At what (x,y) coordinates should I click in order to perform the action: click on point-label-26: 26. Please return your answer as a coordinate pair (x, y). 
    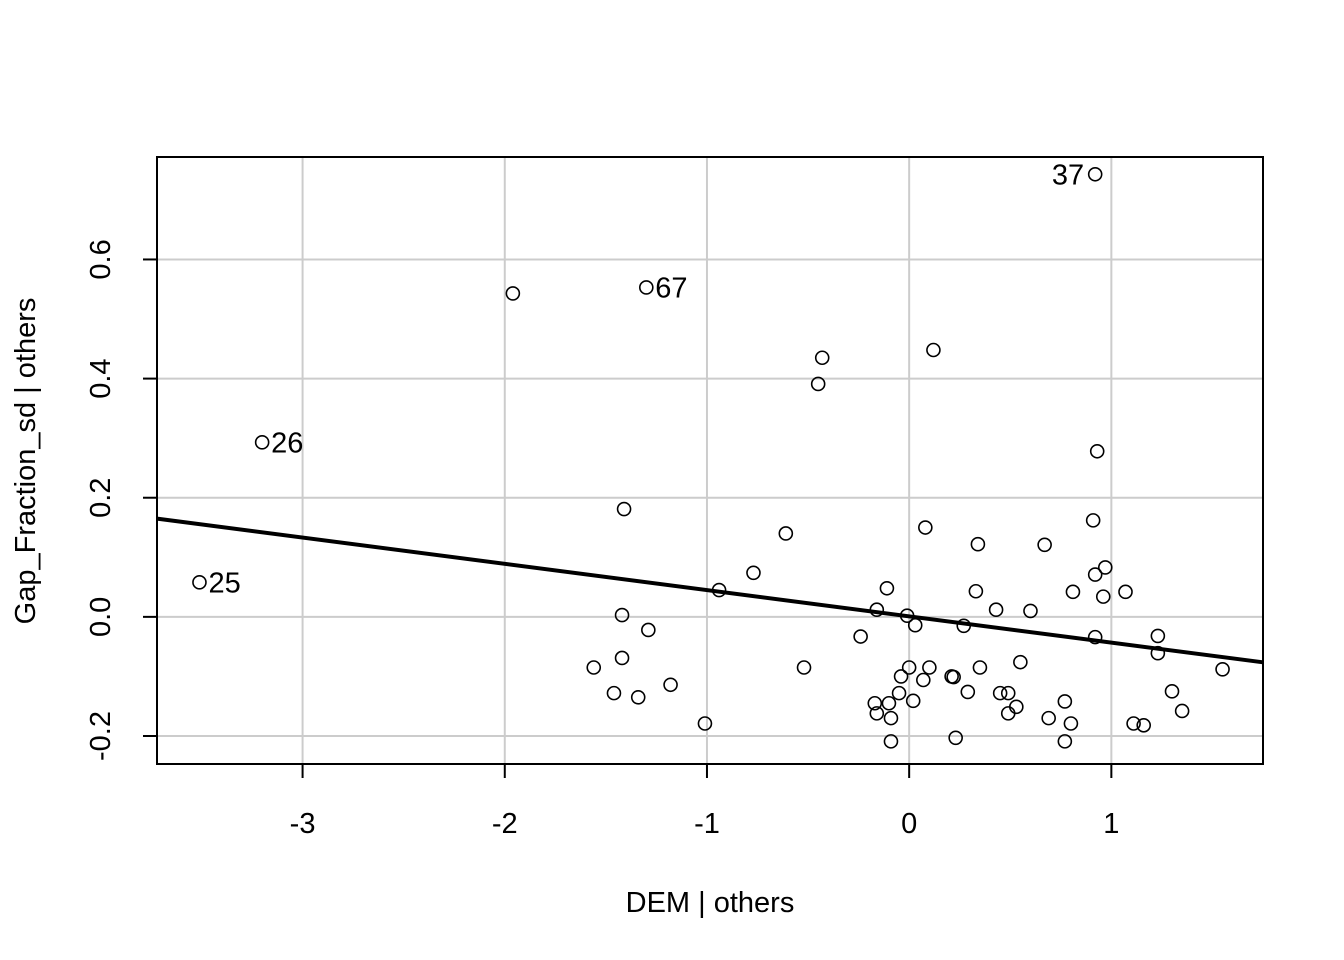
    Looking at the image, I should click on (287, 443).